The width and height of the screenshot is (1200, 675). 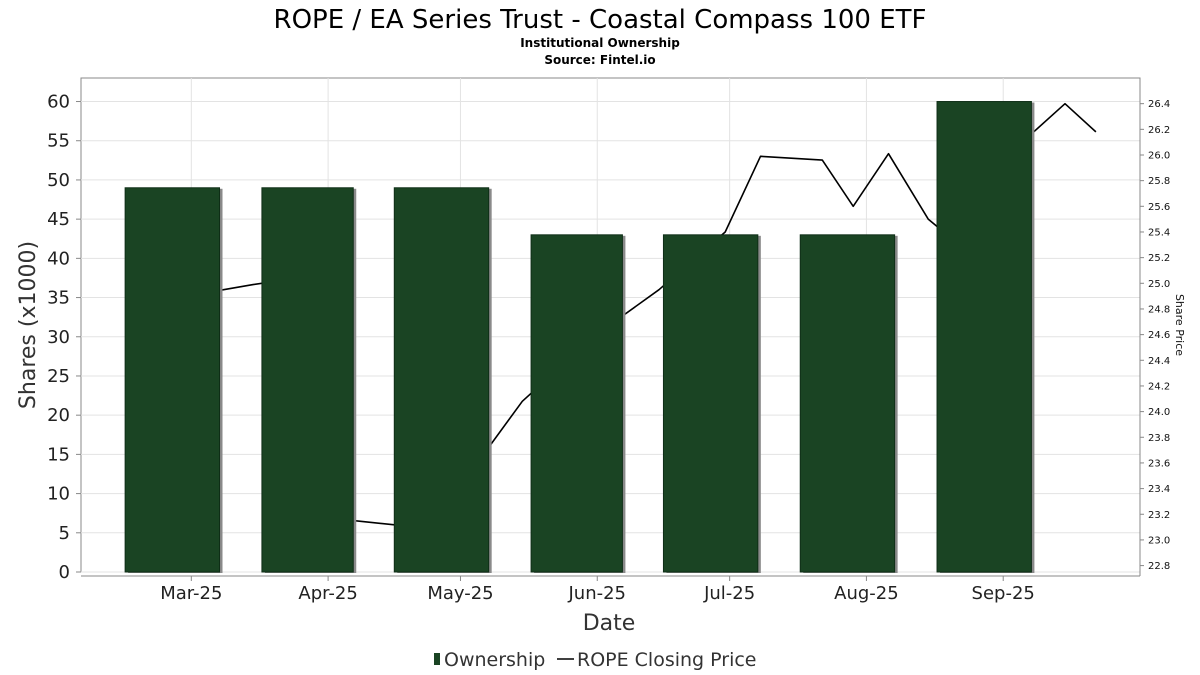 I want to click on y2-tick-label: 23.0, so click(x=1159, y=540).